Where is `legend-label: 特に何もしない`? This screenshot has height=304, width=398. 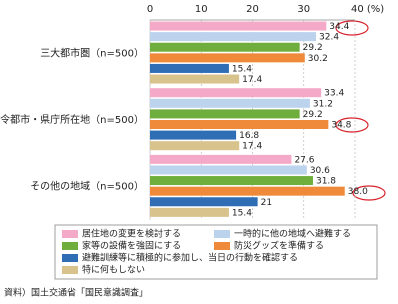 legend-label: 特に何もしない is located at coordinates (113, 270).